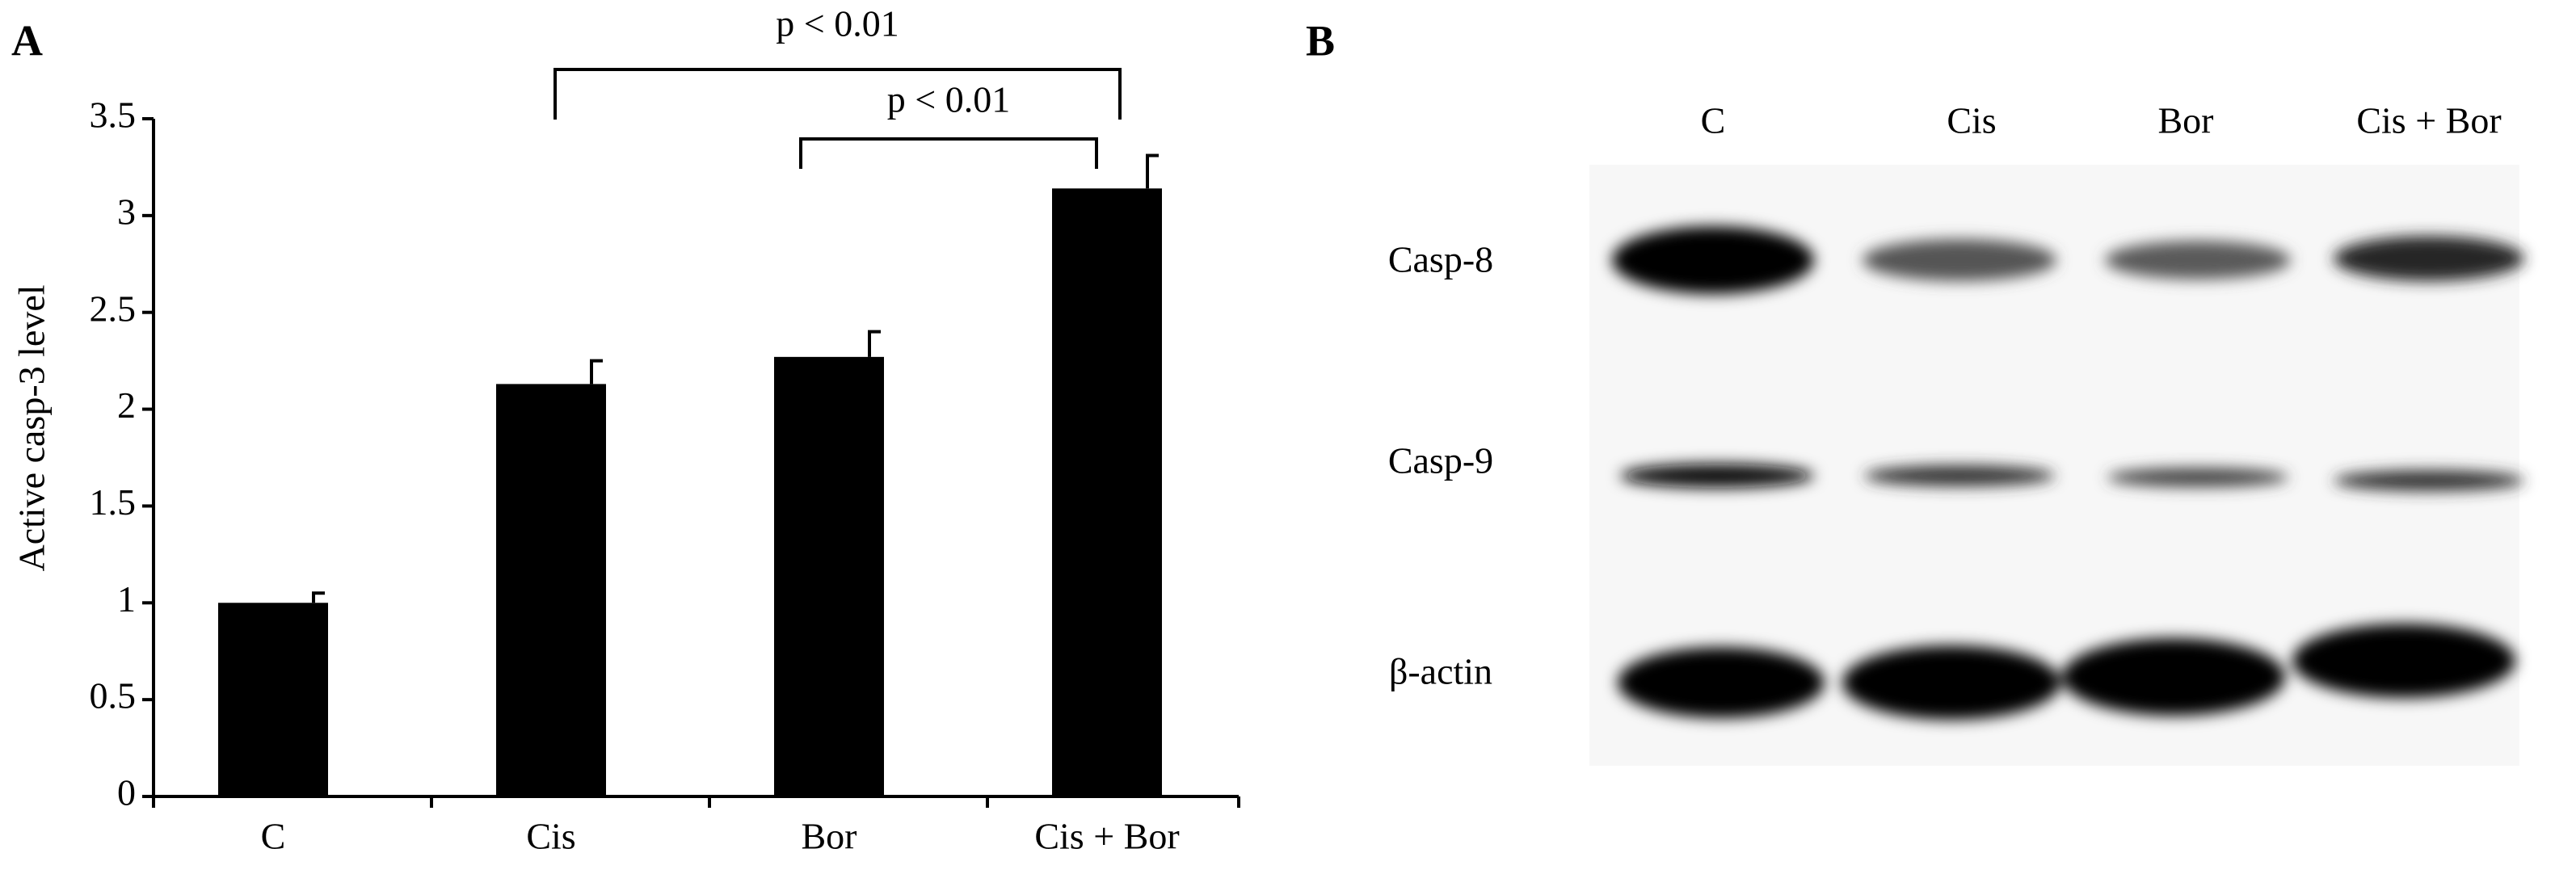 The width and height of the screenshot is (2576, 874). I want to click on y-tick-label: 1.5, so click(113, 502).